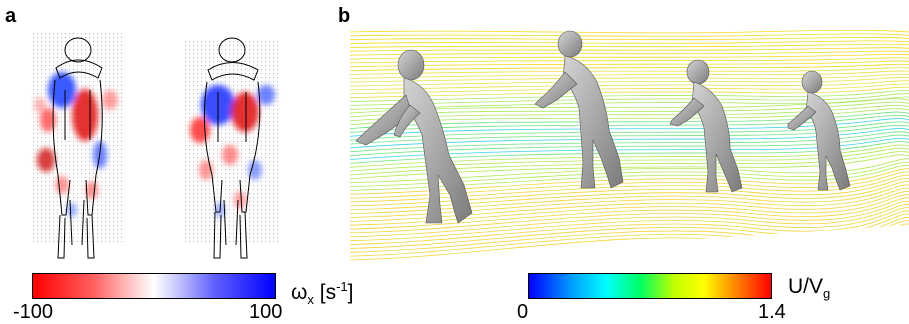 This screenshot has height=324, width=909. I want to click on vorticity-min-label: -100, so click(33, 312).